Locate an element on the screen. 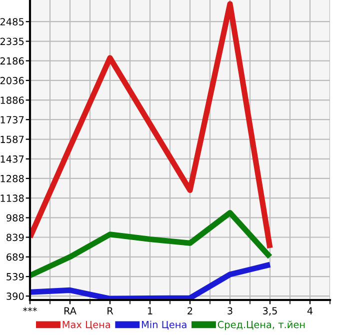 This screenshot has width=345, height=335. x-tick-label: 4 is located at coordinates (310, 310).